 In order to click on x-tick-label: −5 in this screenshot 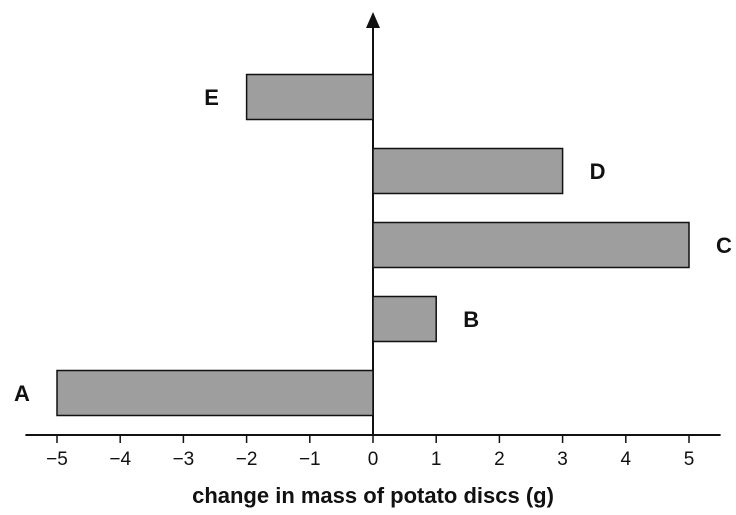, I will do `click(57, 459)`.